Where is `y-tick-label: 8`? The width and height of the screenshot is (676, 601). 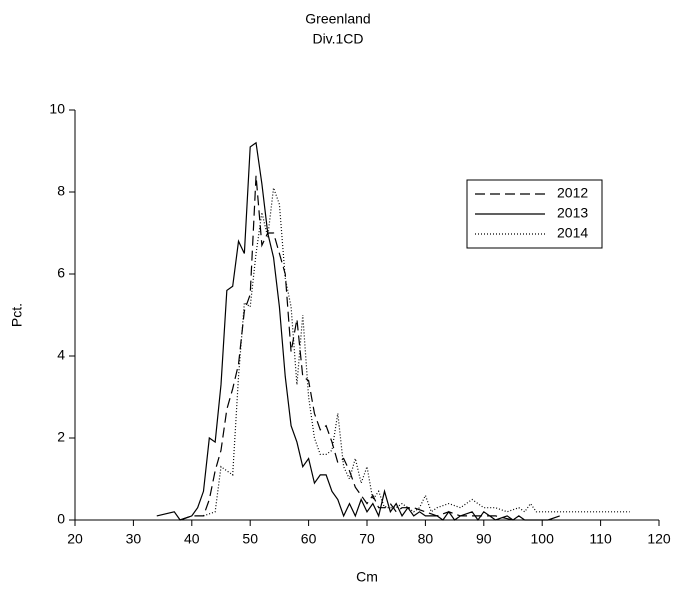
y-tick-label: 8 is located at coordinates (61, 191).